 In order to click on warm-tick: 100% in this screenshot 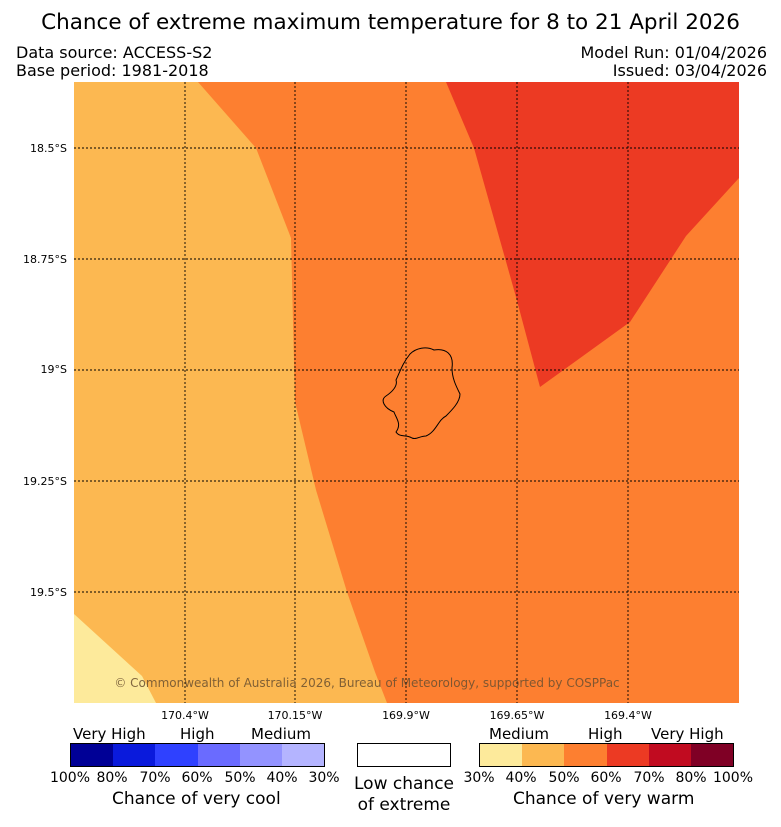, I will do `click(733, 778)`.